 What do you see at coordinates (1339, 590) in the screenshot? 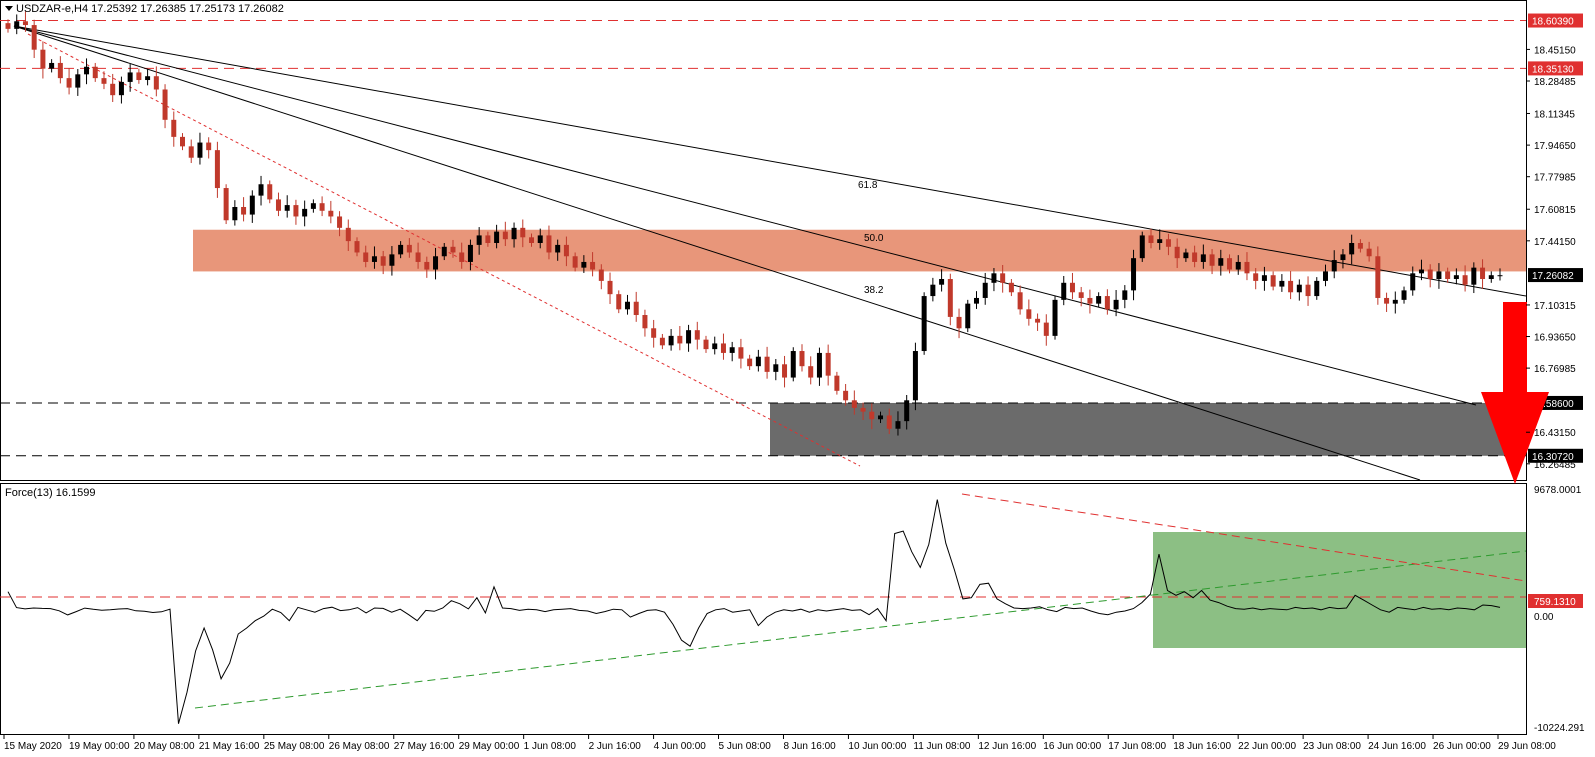
I see `indicator-zone` at bounding box center [1339, 590].